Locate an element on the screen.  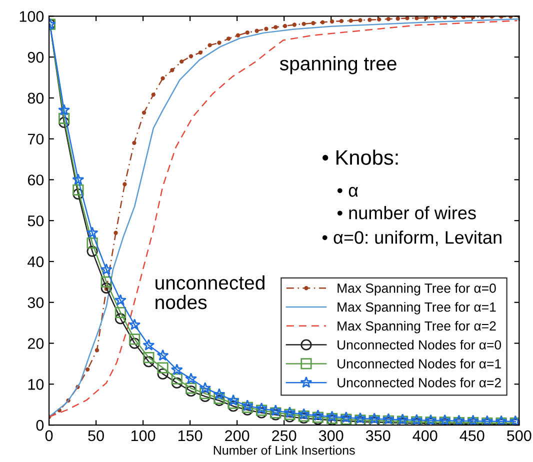
y-tick-label: 10 is located at coordinates (36, 384).